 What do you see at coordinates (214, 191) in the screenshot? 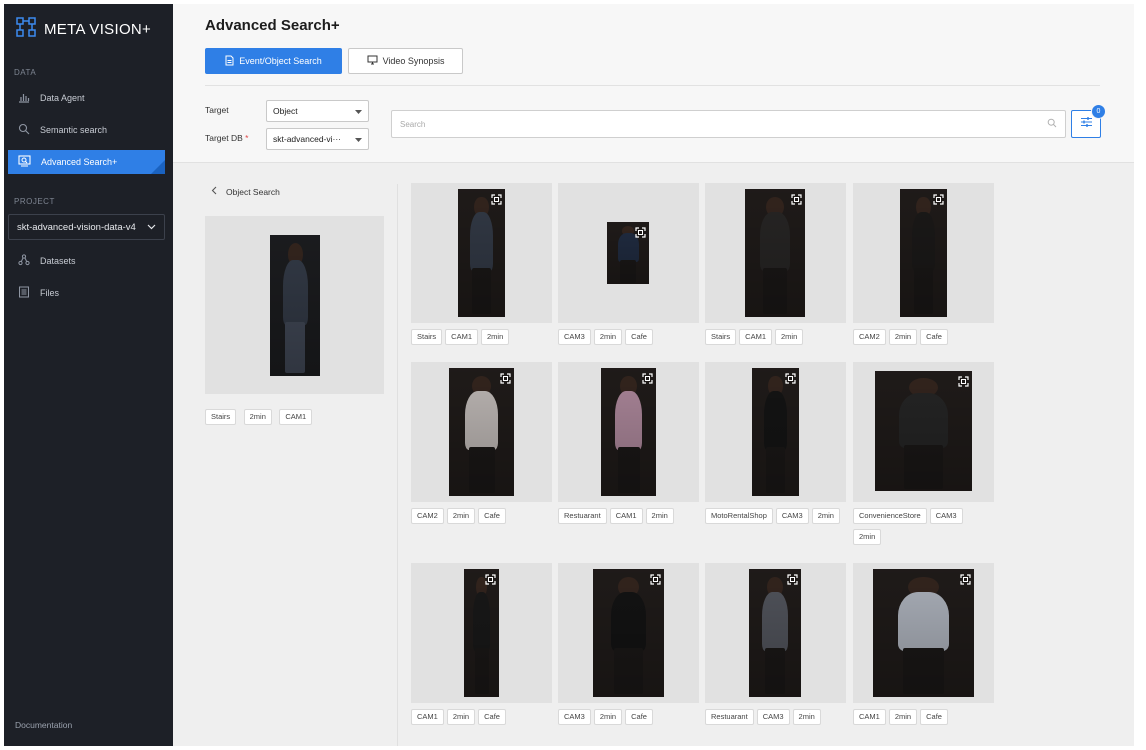
I see `chevron-left-icon` at bounding box center [214, 191].